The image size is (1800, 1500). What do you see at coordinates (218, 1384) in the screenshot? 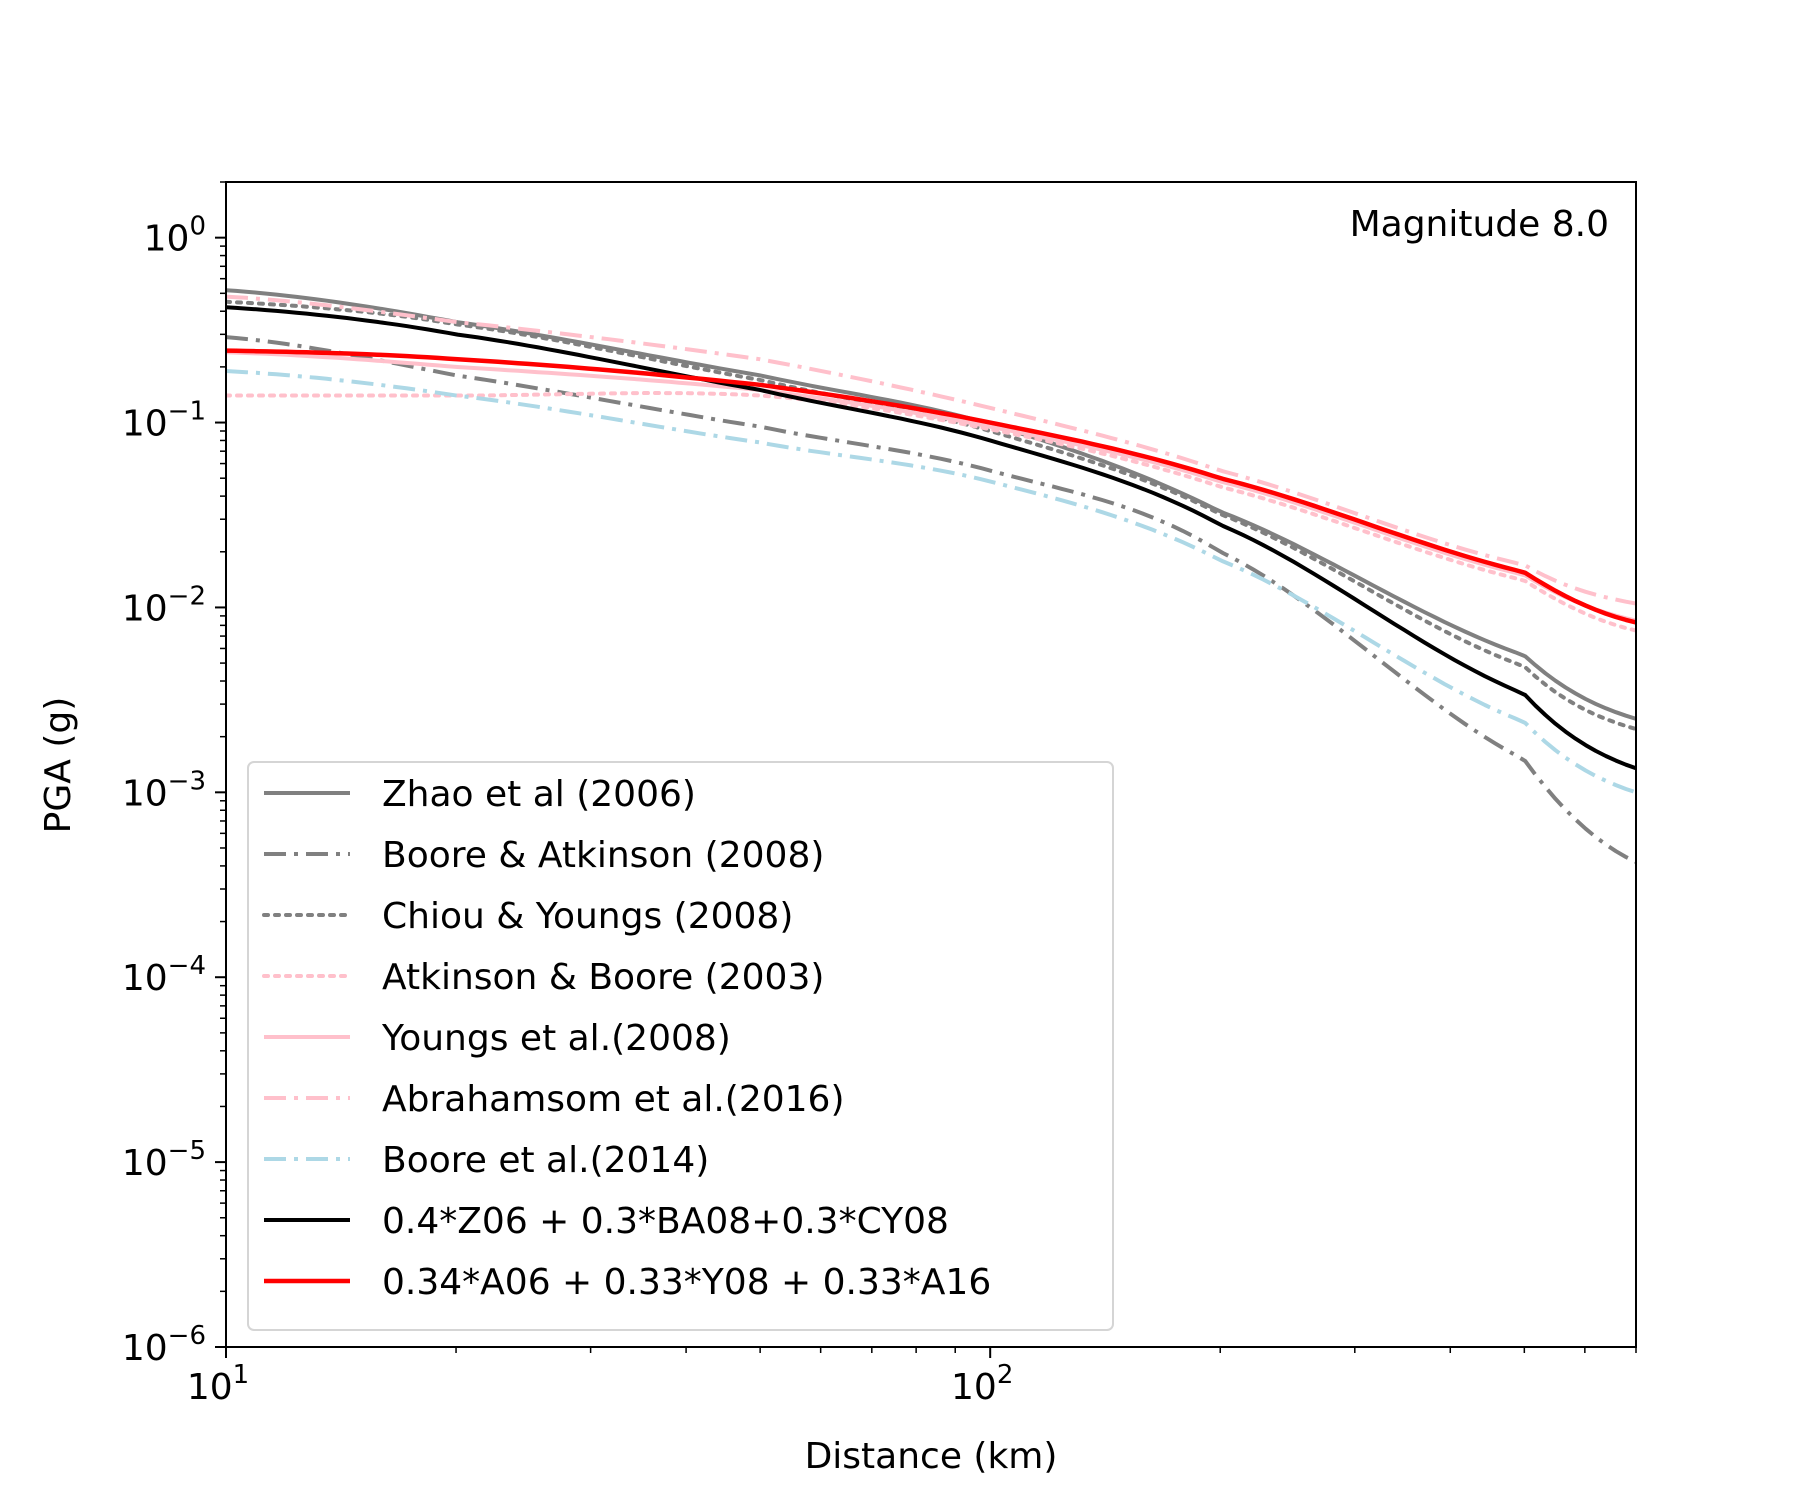
I see `x-tick-label: 10¹` at bounding box center [218, 1384].